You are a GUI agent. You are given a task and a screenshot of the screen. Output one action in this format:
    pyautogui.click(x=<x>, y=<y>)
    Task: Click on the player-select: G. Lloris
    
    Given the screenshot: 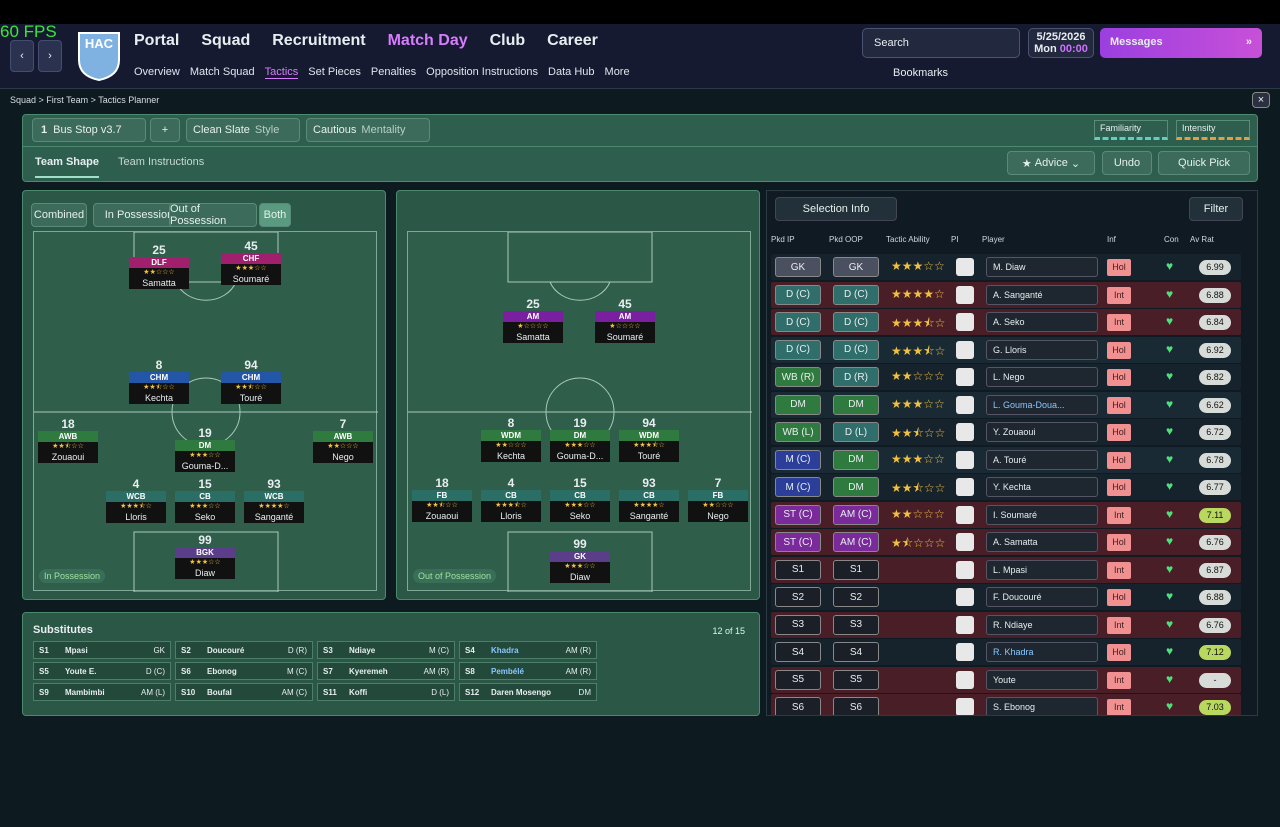 What is the action you would take?
    pyautogui.click(x=1042, y=349)
    